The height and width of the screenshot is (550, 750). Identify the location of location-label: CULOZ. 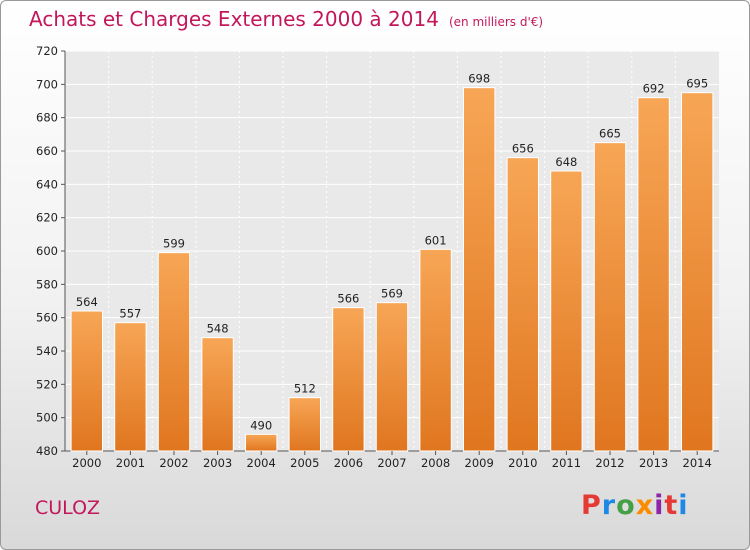
(68, 508).